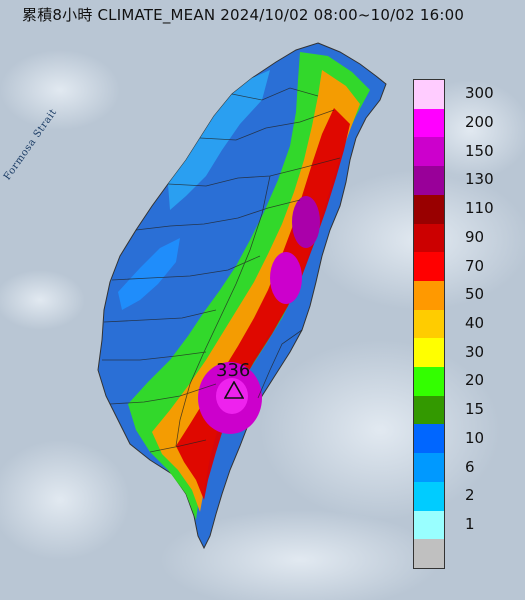  Describe the element at coordinates (479, 150) in the screenshot. I see `legend-label: 150` at that location.